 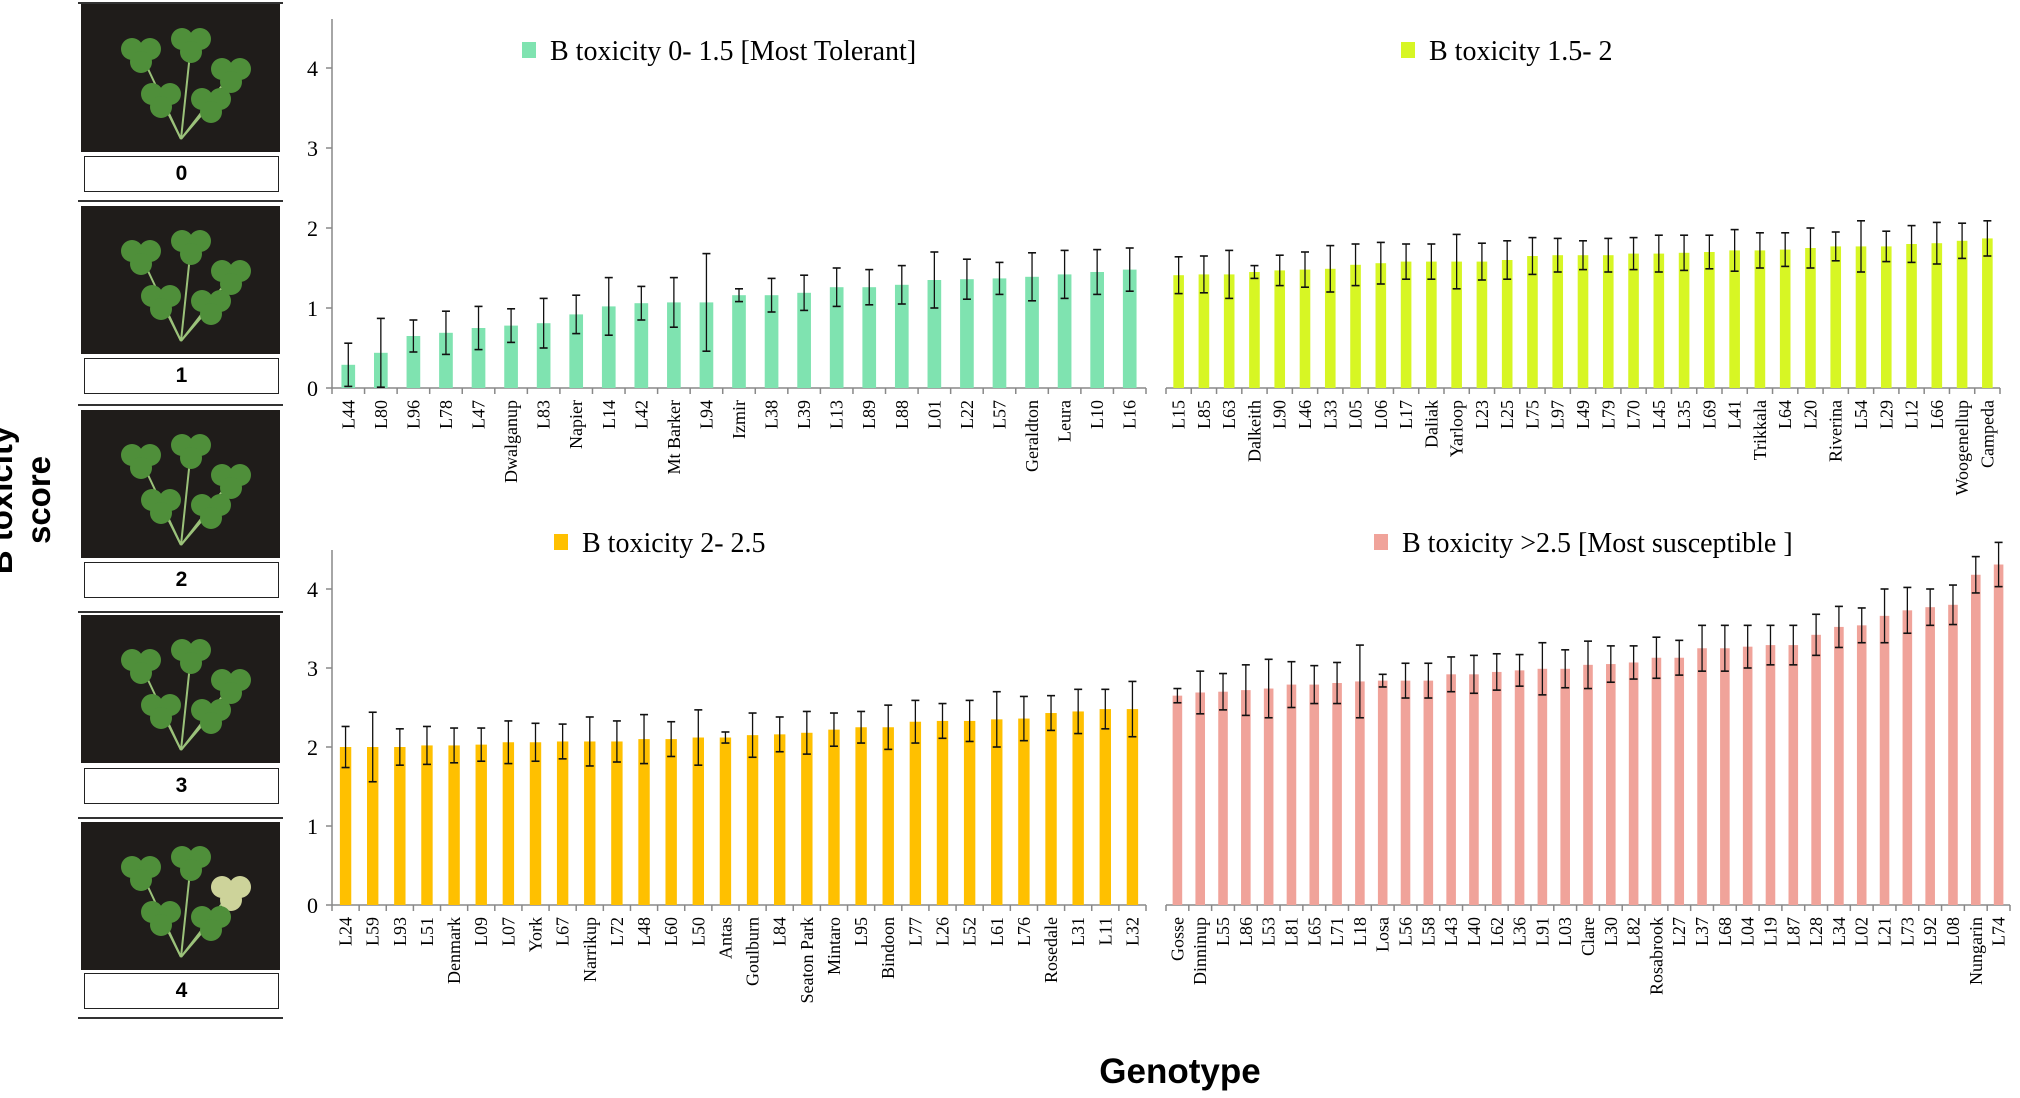 What do you see at coordinates (1204, 331) in the screenshot?
I see `bar-l85` at bounding box center [1204, 331].